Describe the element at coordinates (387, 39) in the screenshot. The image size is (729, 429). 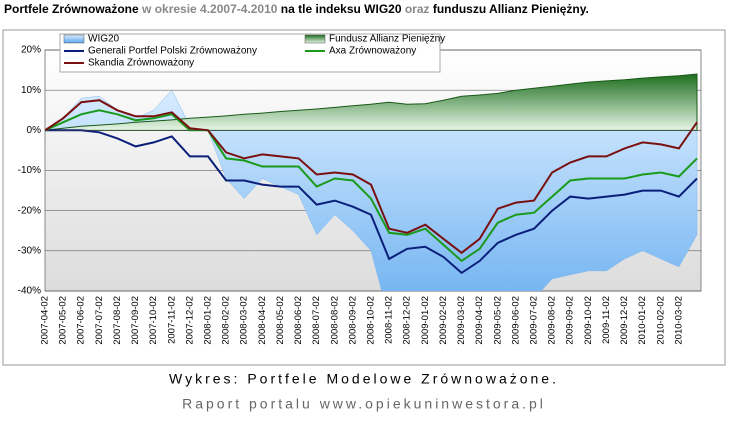
I see `legend-label: Fundusz Allianz Pieniężny` at that location.